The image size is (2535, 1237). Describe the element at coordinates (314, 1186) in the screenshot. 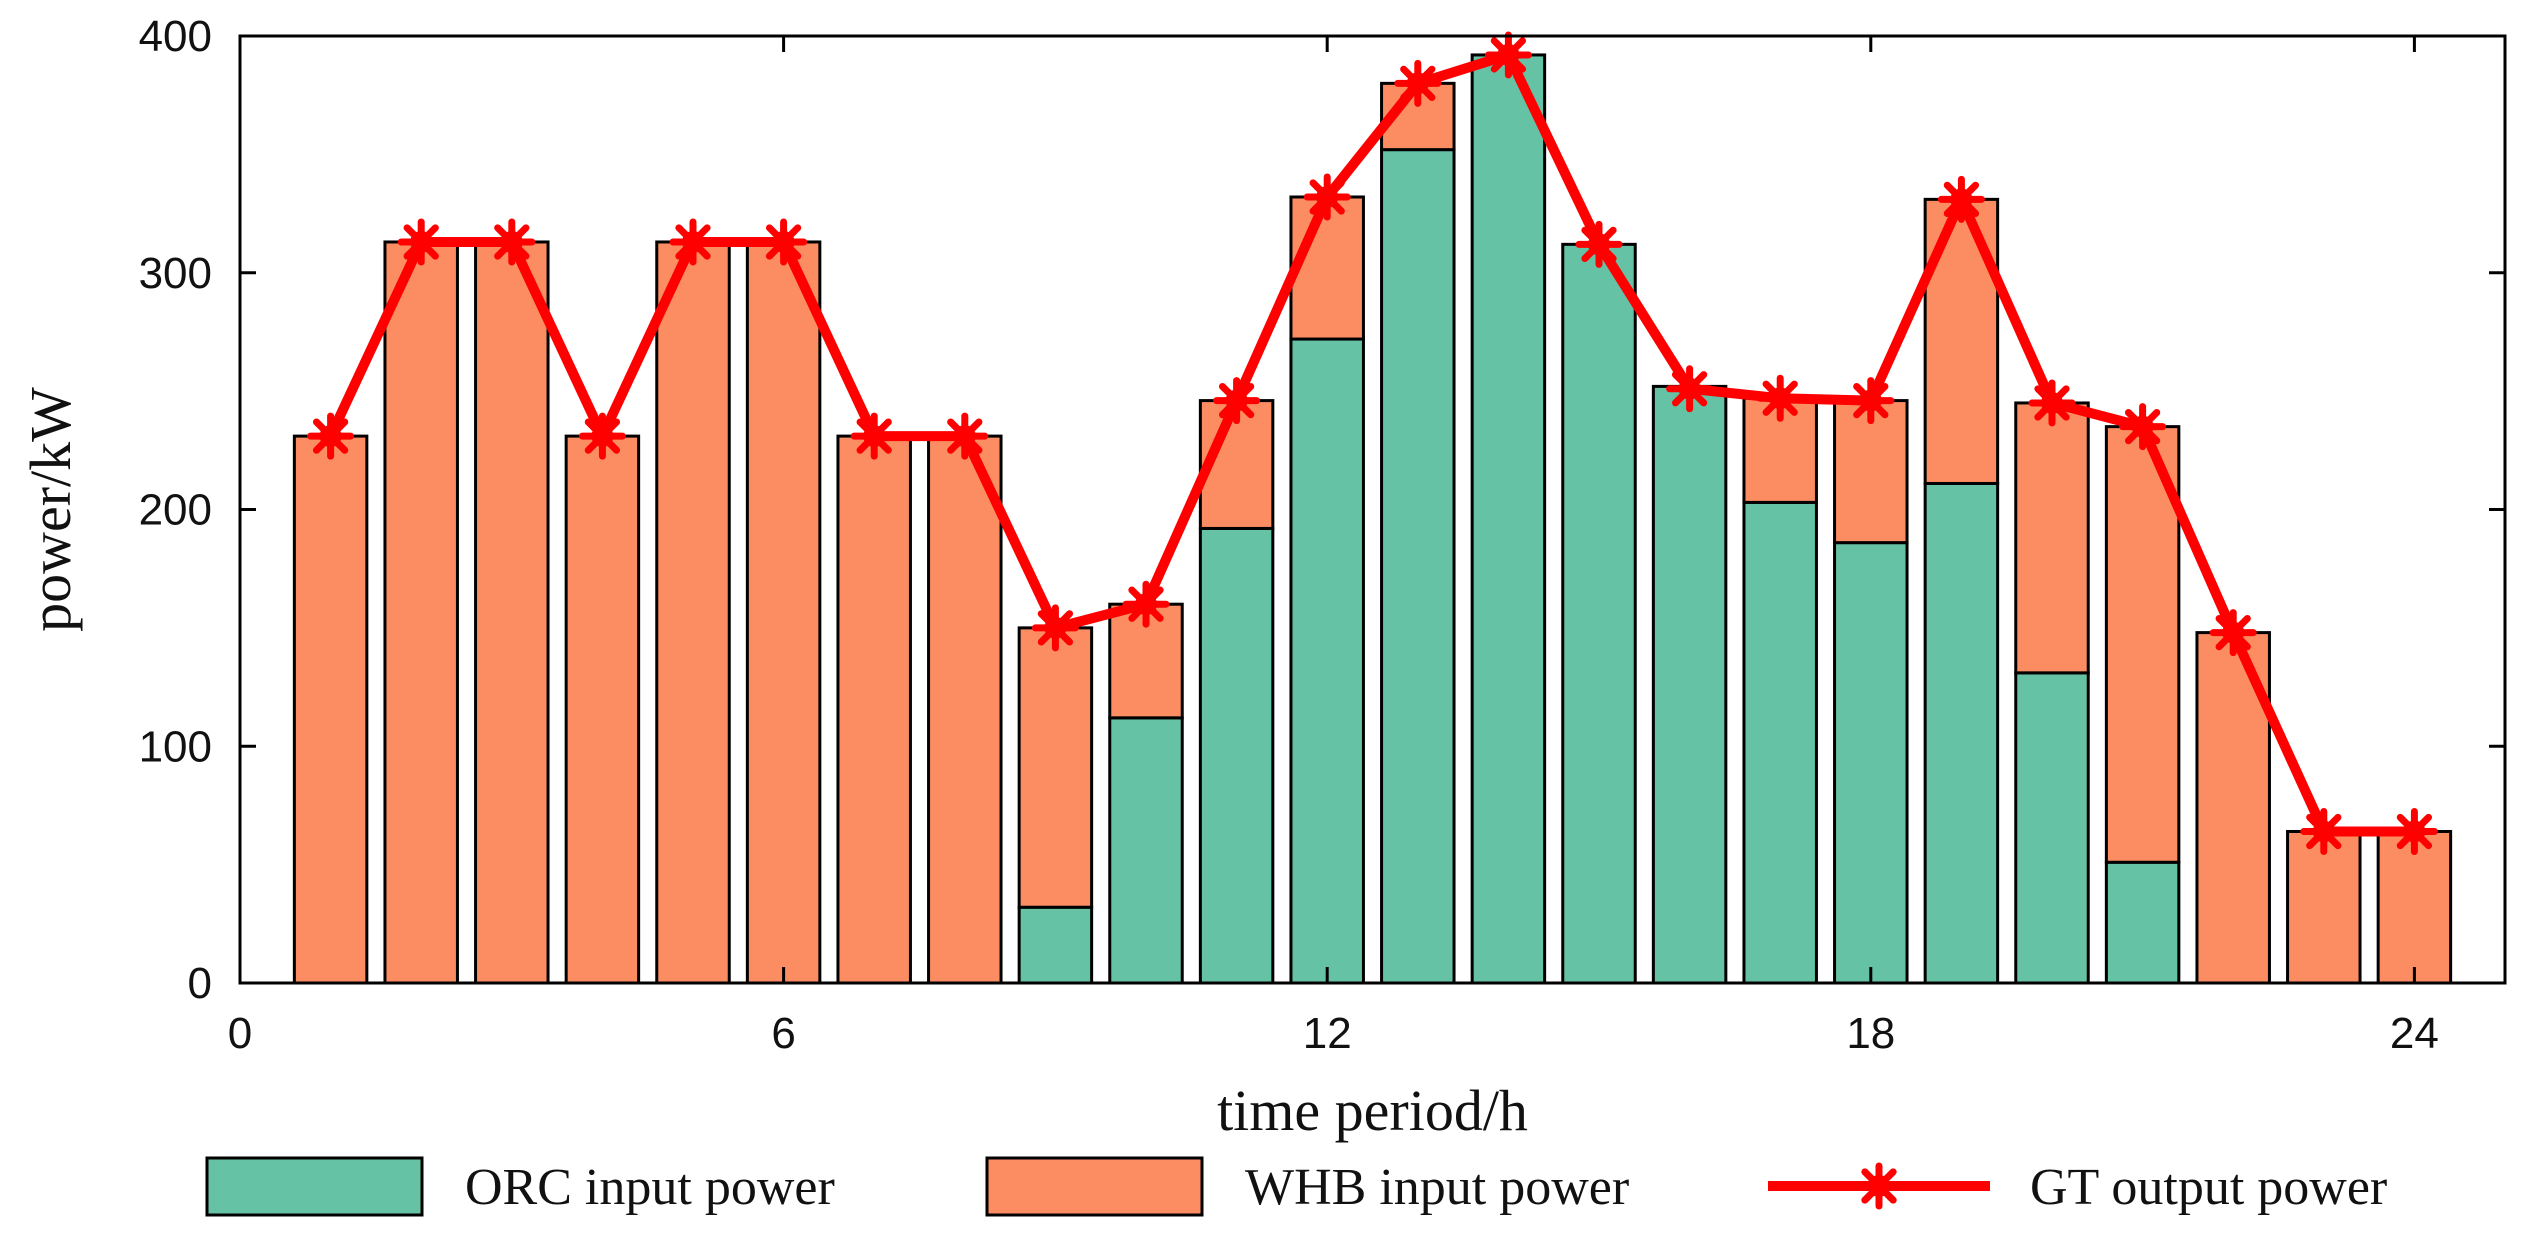

I see `legend-swatch-orc` at that location.